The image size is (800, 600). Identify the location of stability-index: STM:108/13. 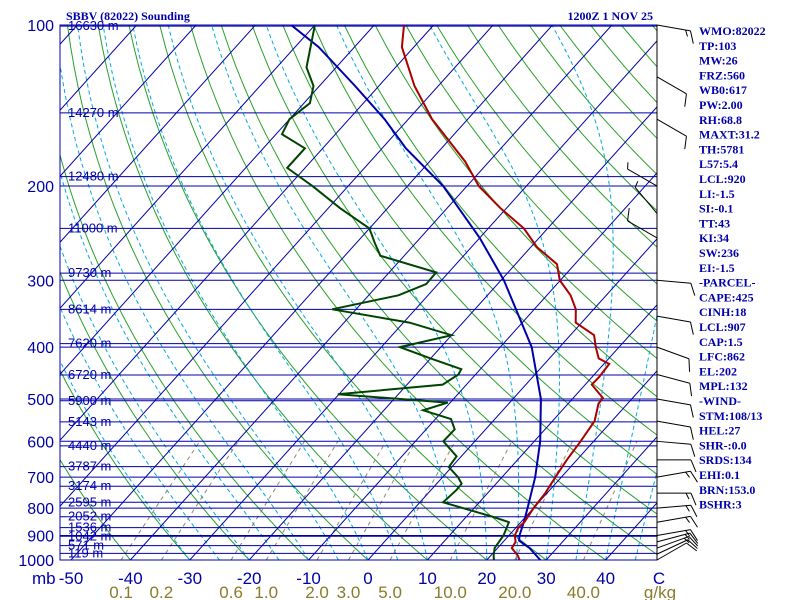
(730, 416).